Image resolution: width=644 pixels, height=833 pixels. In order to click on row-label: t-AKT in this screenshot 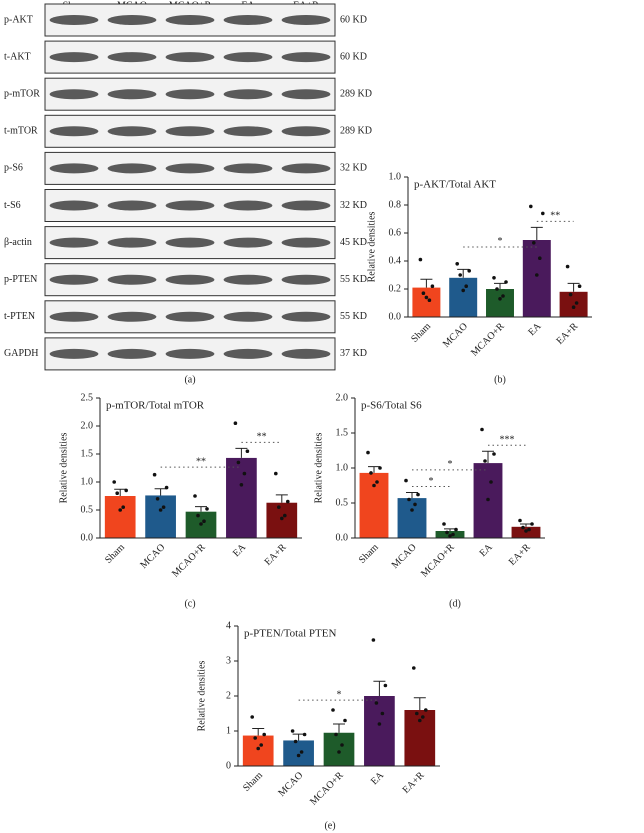, I will do `click(17, 56)`.